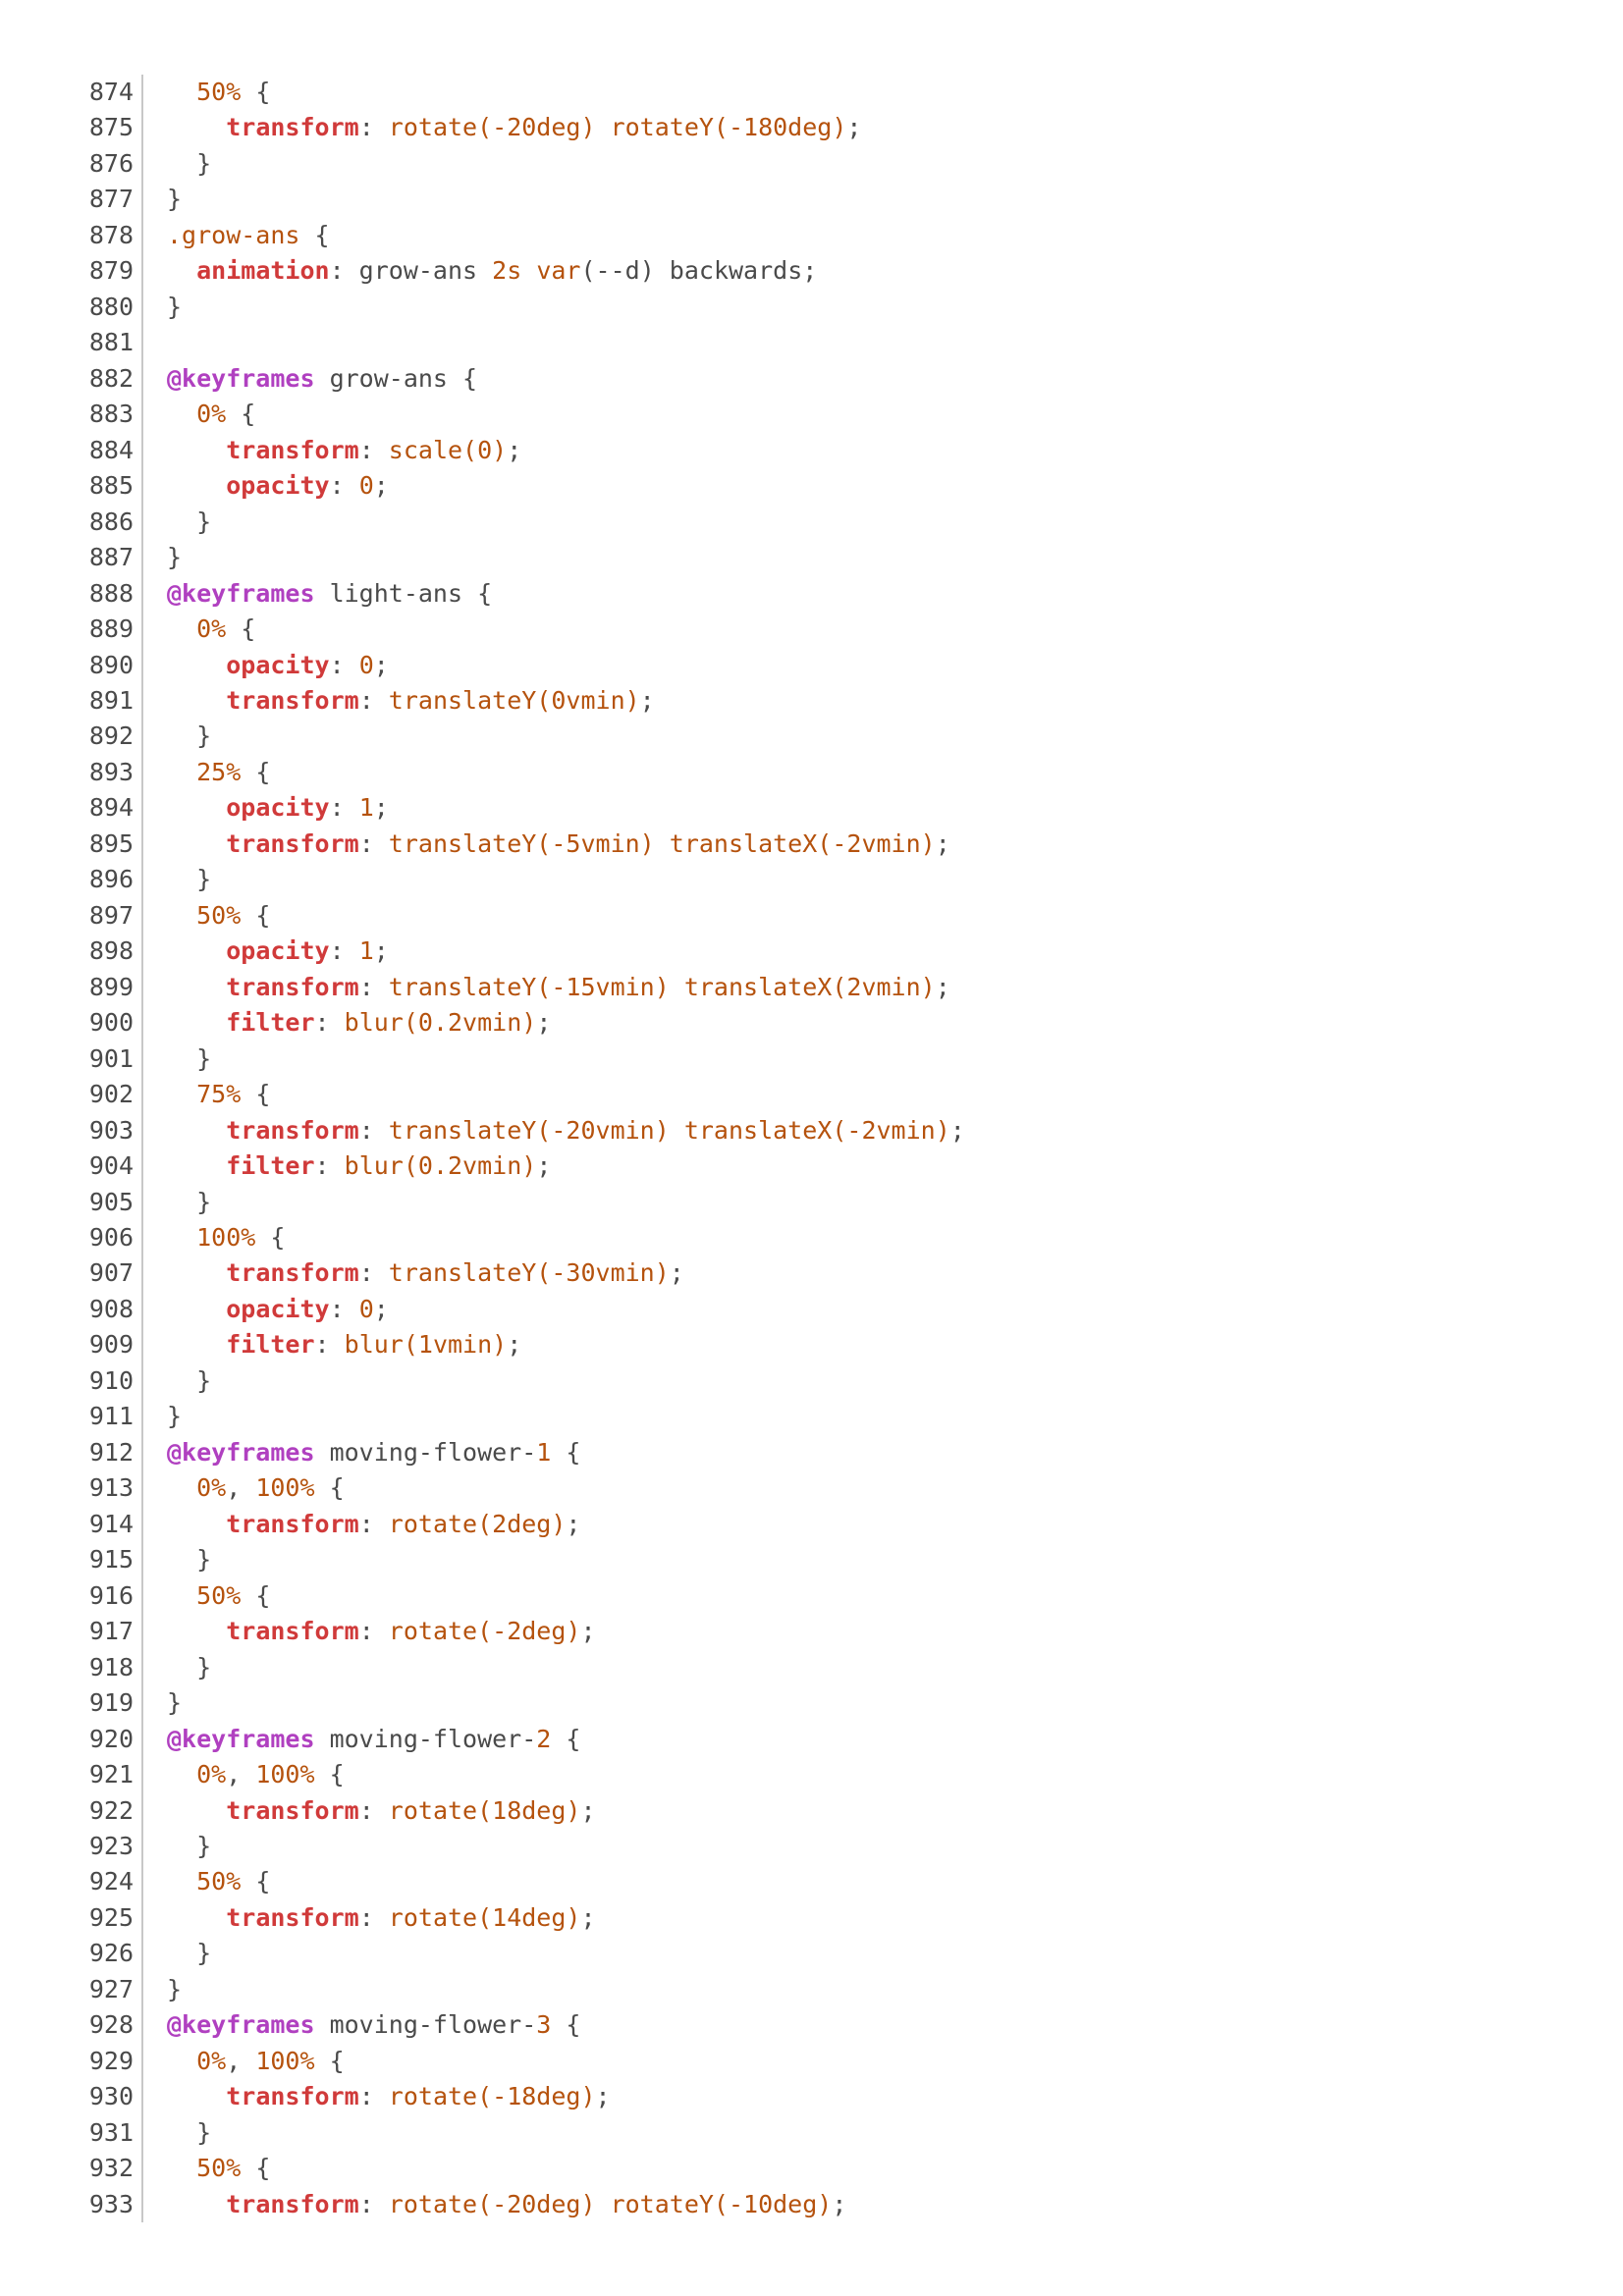 The image size is (1623, 2296). What do you see at coordinates (71, 93) in the screenshot?
I see `line-number: 874` at bounding box center [71, 93].